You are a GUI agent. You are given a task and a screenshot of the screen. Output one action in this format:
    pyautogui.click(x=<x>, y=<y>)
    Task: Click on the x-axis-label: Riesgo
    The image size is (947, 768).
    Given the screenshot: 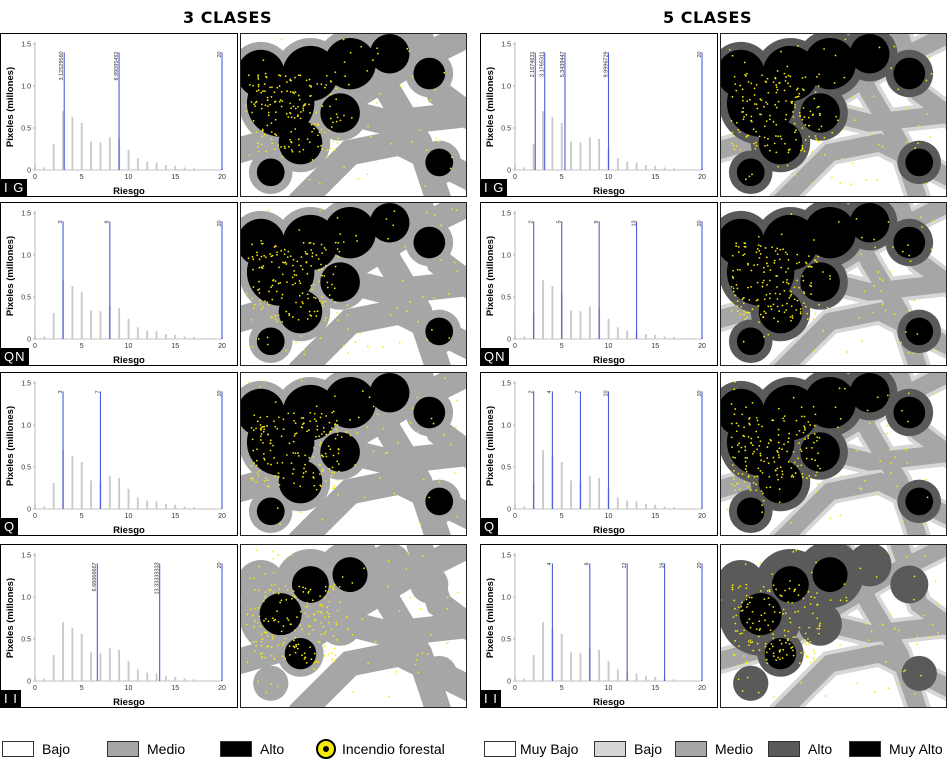 What is the action you would take?
    pyautogui.click(x=609, y=360)
    